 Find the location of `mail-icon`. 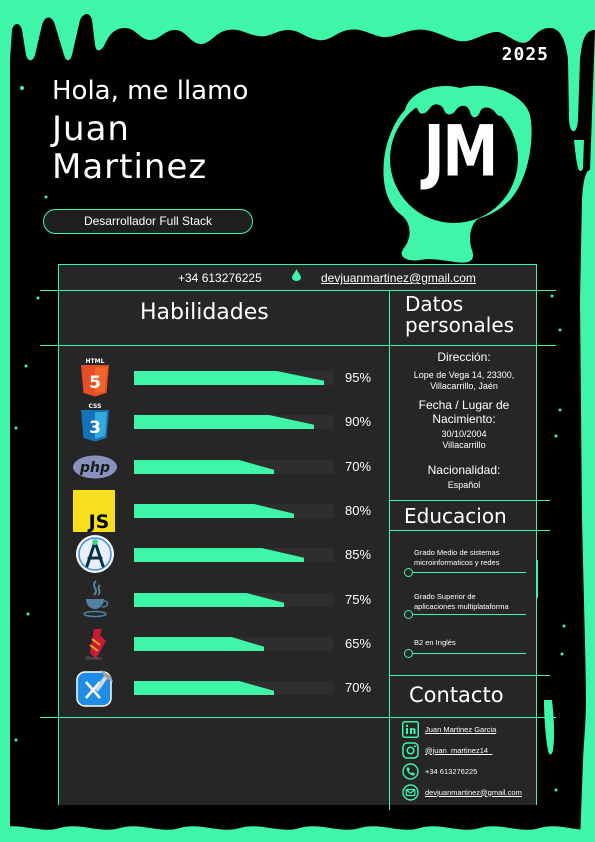

mail-icon is located at coordinates (410, 792).